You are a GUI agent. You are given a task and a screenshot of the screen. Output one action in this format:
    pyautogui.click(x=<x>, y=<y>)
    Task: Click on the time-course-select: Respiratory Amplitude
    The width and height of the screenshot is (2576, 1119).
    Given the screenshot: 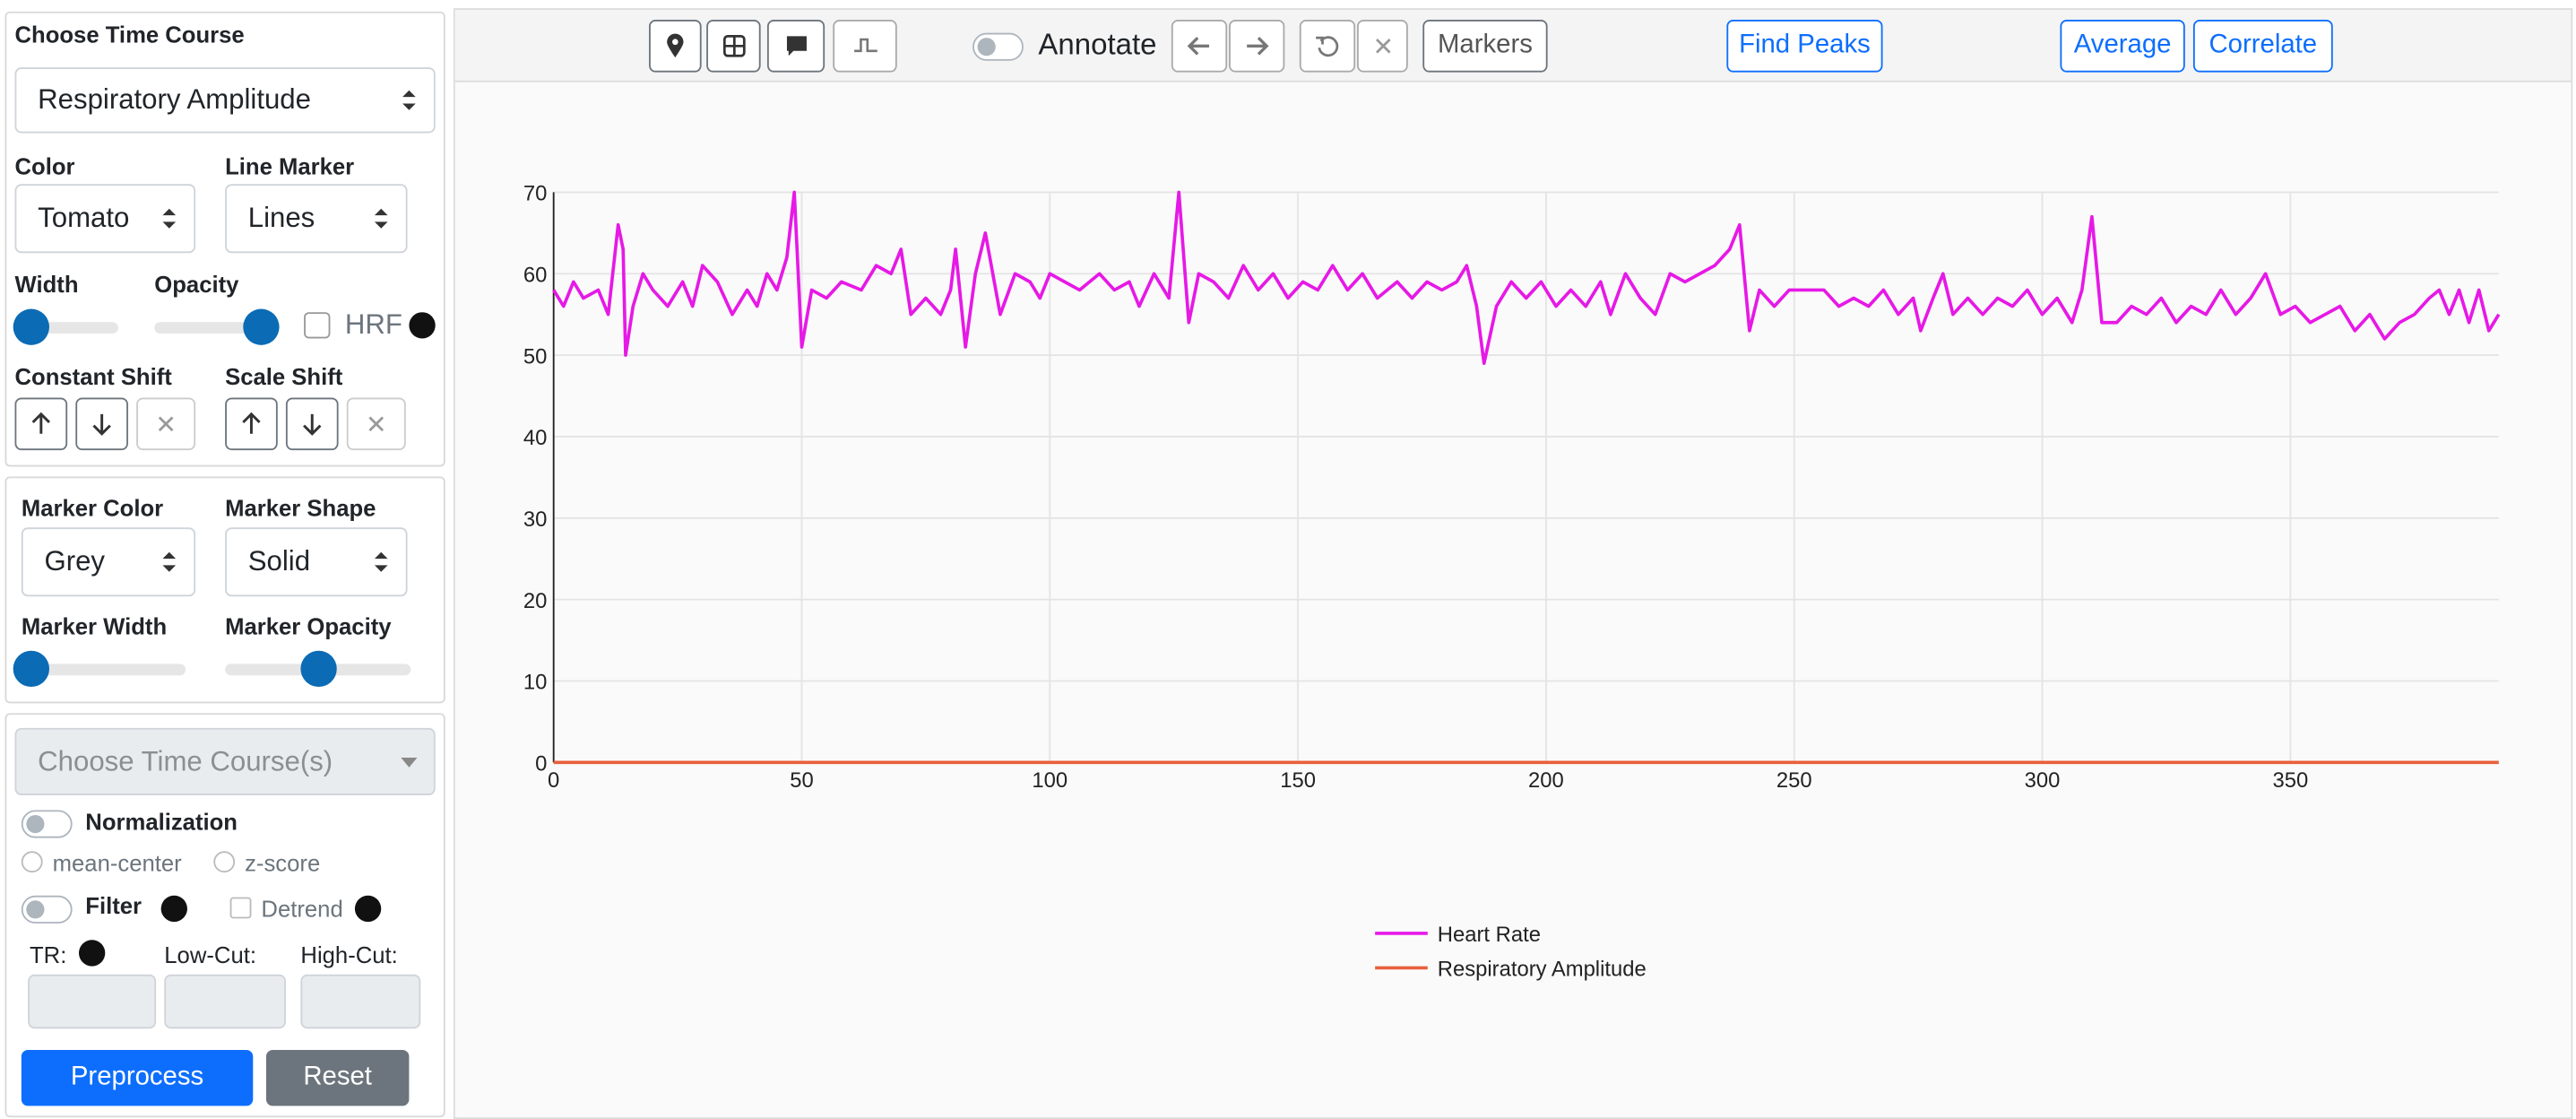 What is the action you would take?
    pyautogui.click(x=225, y=101)
    